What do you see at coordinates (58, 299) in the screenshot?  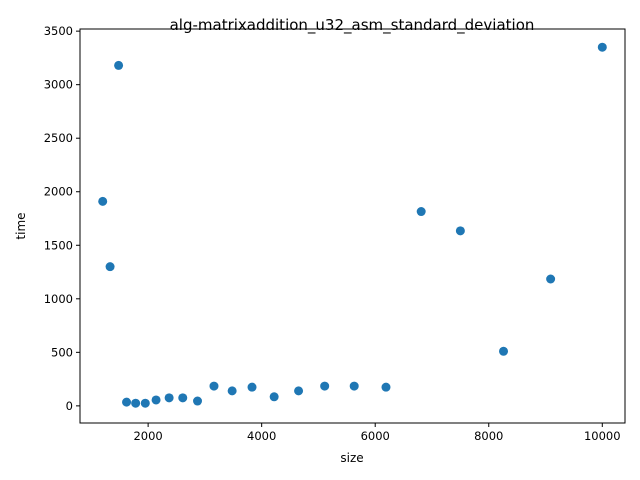 I see `y-tick-label: 1000` at bounding box center [58, 299].